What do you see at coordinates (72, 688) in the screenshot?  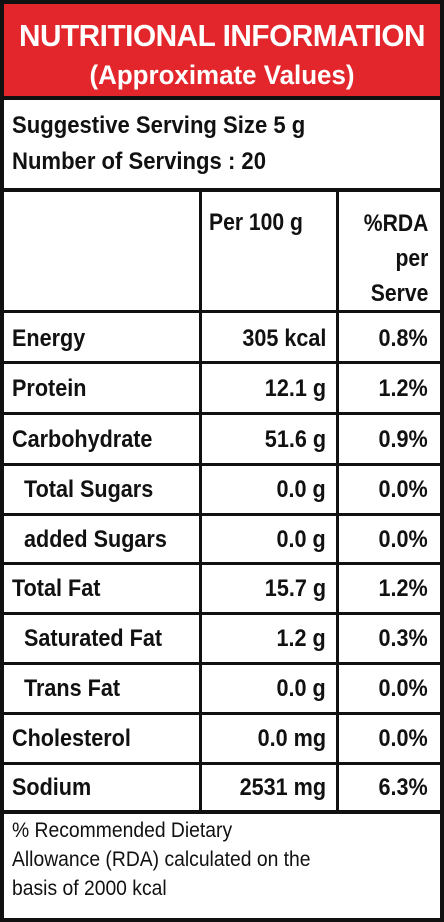 I see `nutrient-name: Trans Fat` at bounding box center [72, 688].